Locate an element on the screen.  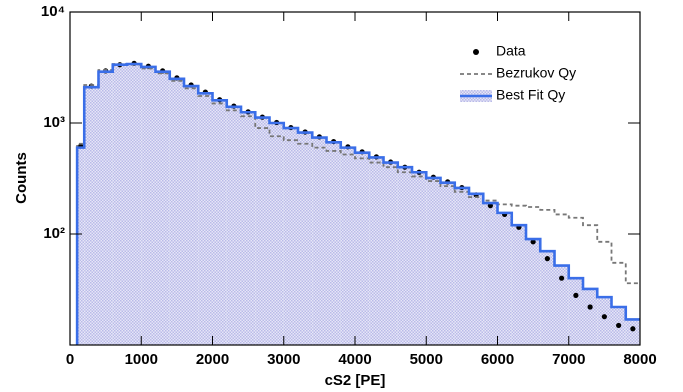
legend-label: Data is located at coordinates (511, 51).